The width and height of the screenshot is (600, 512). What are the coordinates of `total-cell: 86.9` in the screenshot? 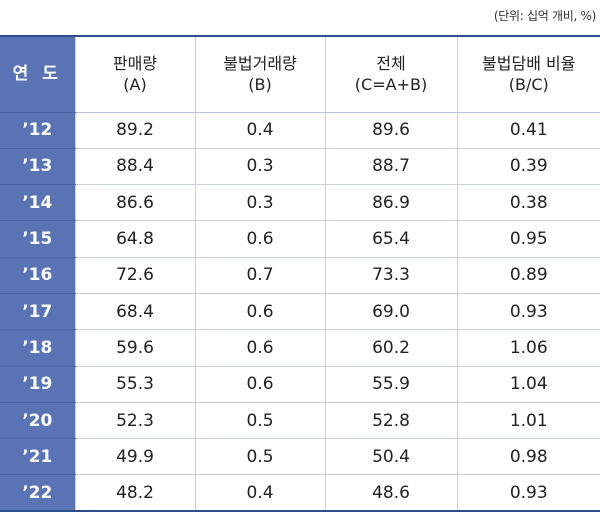 It's located at (390, 203).